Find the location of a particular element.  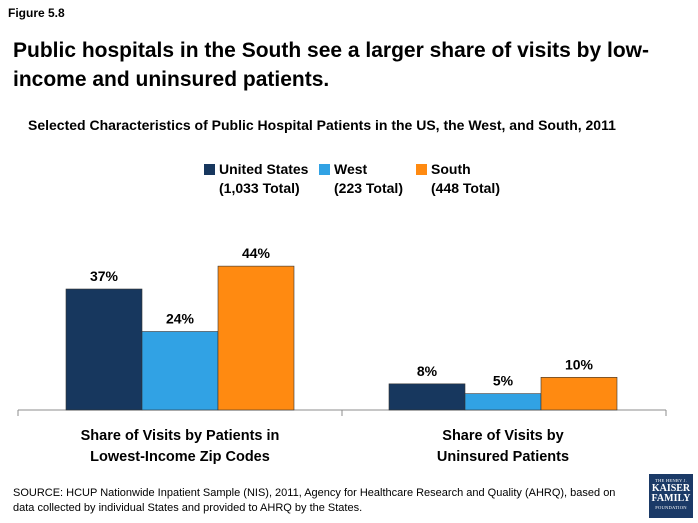

legend-swatch-south is located at coordinates (421, 169).